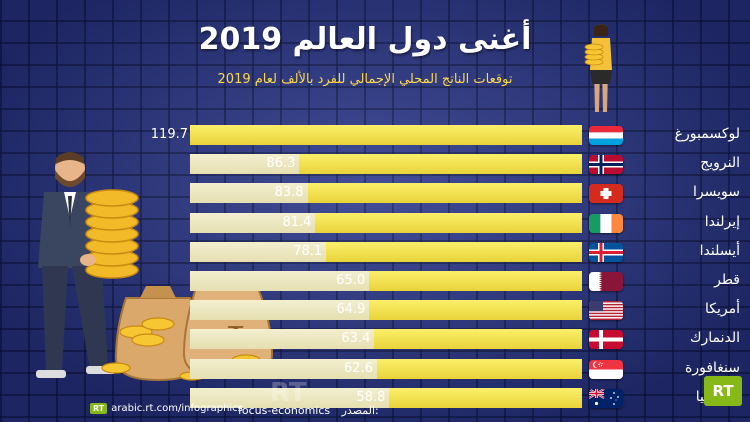 This screenshot has height=422, width=750. What do you see at coordinates (375, 369) in the screenshot?
I see `bar-row: 62.6 سنغافورة` at bounding box center [375, 369].